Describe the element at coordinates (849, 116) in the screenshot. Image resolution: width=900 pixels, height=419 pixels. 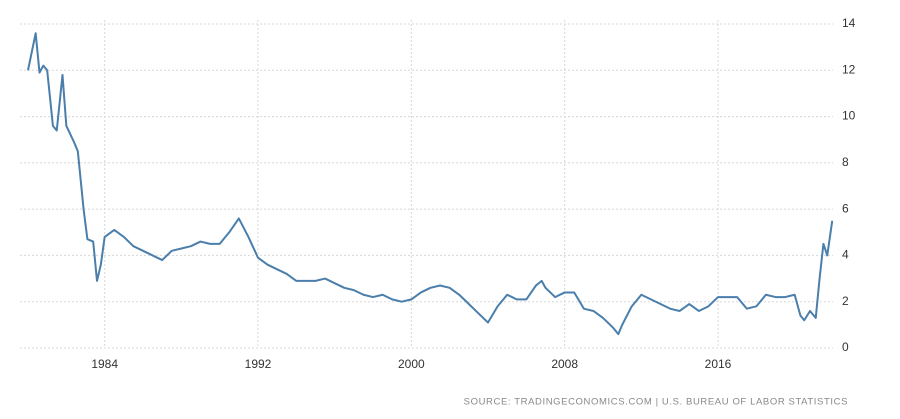
I see `y-tick-label: 10` at that location.